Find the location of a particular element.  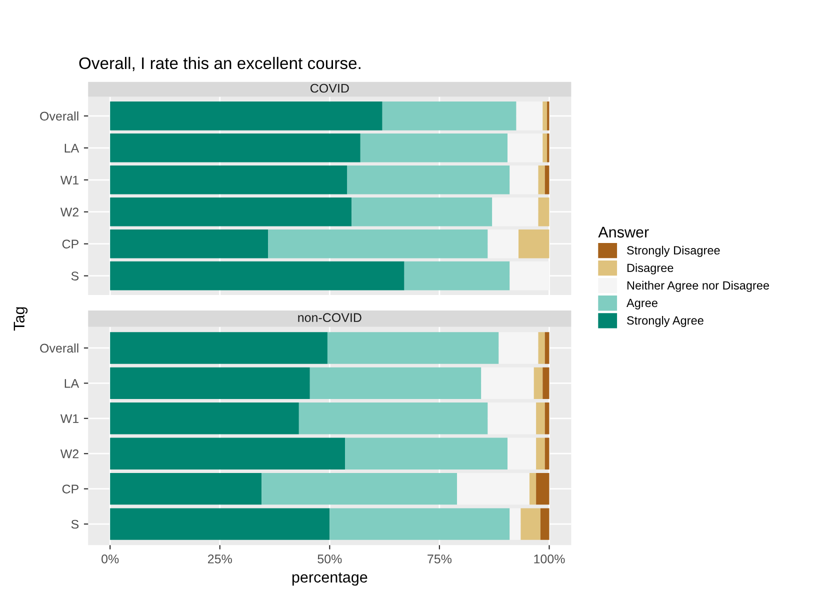

x-tick-label: 100% is located at coordinates (549, 559).